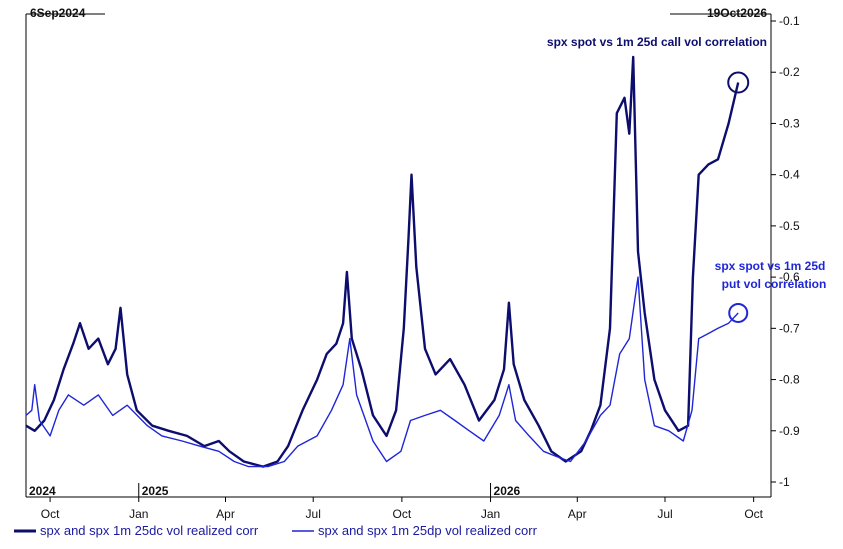 This screenshot has height=549, width=843. I want to click on year-label: 2024, so click(42, 491).